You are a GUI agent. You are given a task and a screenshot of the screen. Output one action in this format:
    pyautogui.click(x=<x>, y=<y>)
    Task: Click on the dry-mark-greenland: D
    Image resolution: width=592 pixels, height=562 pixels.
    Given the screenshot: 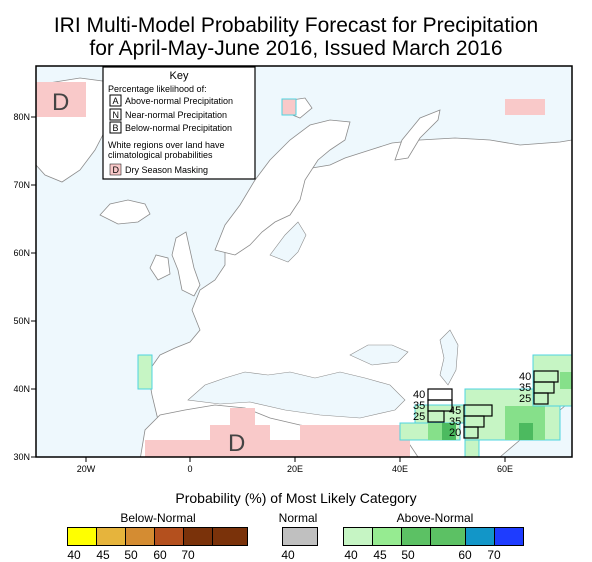 What is the action you would take?
    pyautogui.click(x=60, y=102)
    